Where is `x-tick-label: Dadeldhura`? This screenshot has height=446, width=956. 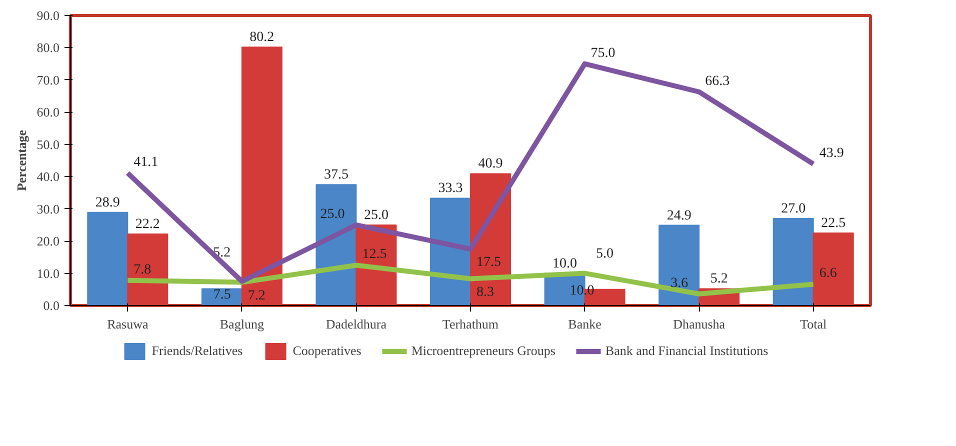
x-tick-label: Dadeldhura is located at coordinates (356, 324).